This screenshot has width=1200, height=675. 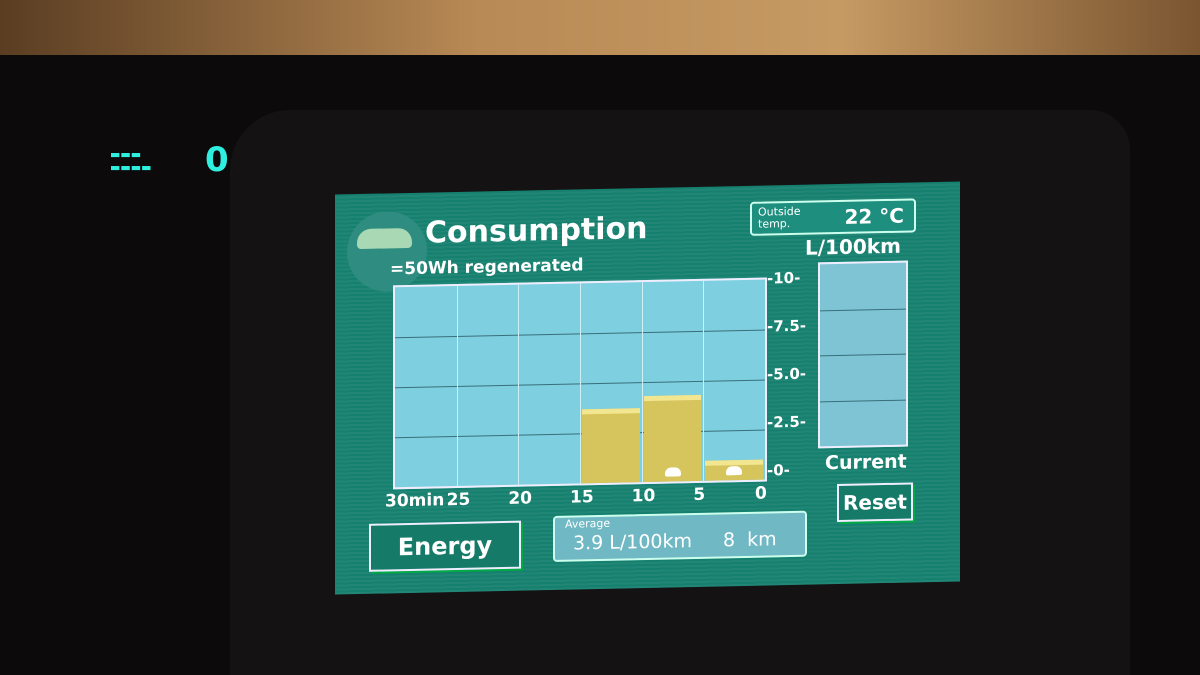 I want to click on earth-icon, so click(x=387, y=251).